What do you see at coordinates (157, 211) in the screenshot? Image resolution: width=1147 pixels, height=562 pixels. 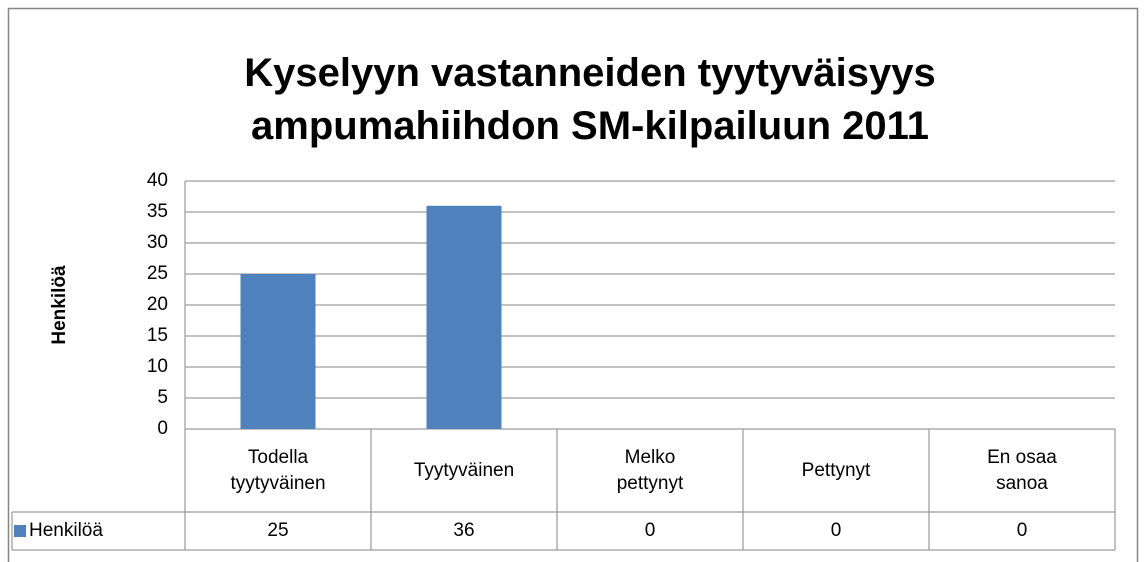 I see `y-tick-label: 35` at bounding box center [157, 211].